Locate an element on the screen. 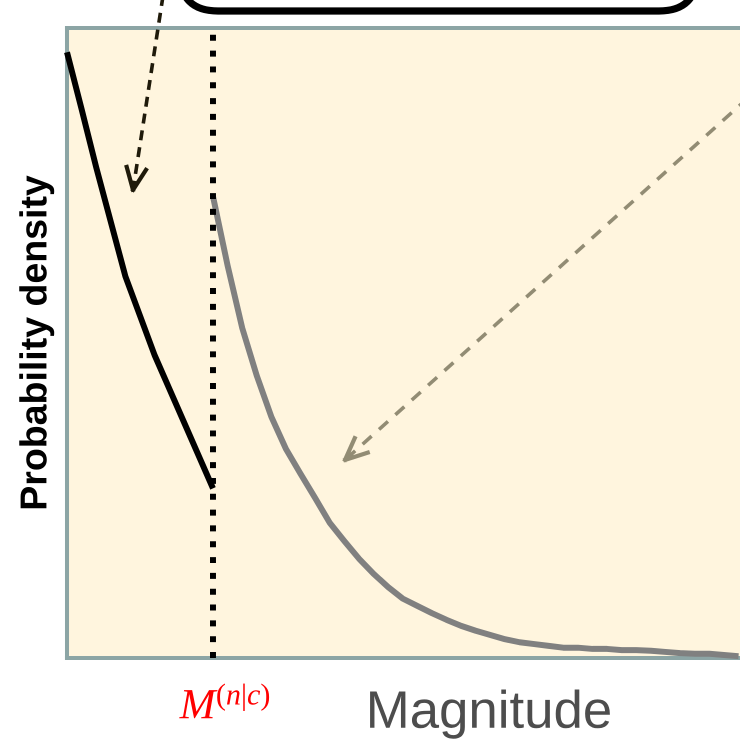  y-axis-title: Probability density is located at coordinates (36, 341).